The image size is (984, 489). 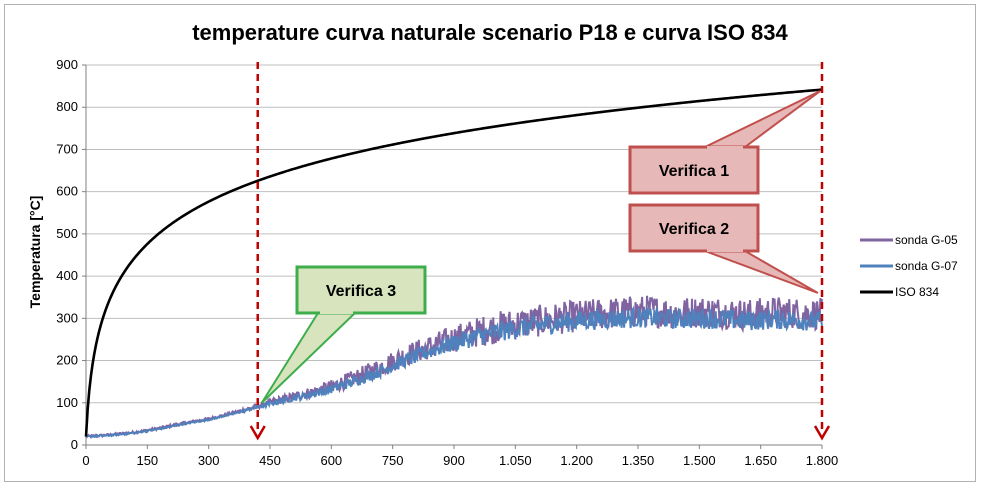 What do you see at coordinates (331, 460) in the screenshot?
I see `x-tick-label: 600` at bounding box center [331, 460].